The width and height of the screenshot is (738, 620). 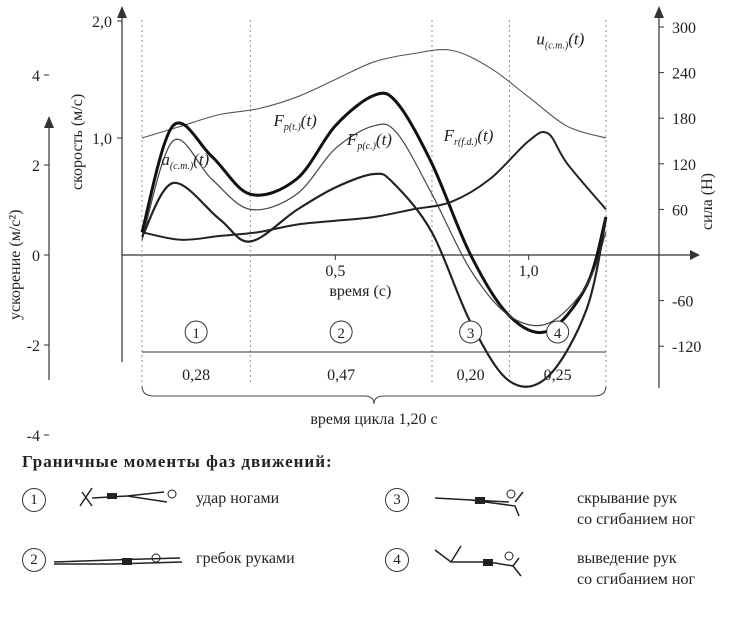 What do you see at coordinates (238, 498) in the screenshot?
I see `legend-text-1: удар ногами` at bounding box center [238, 498].